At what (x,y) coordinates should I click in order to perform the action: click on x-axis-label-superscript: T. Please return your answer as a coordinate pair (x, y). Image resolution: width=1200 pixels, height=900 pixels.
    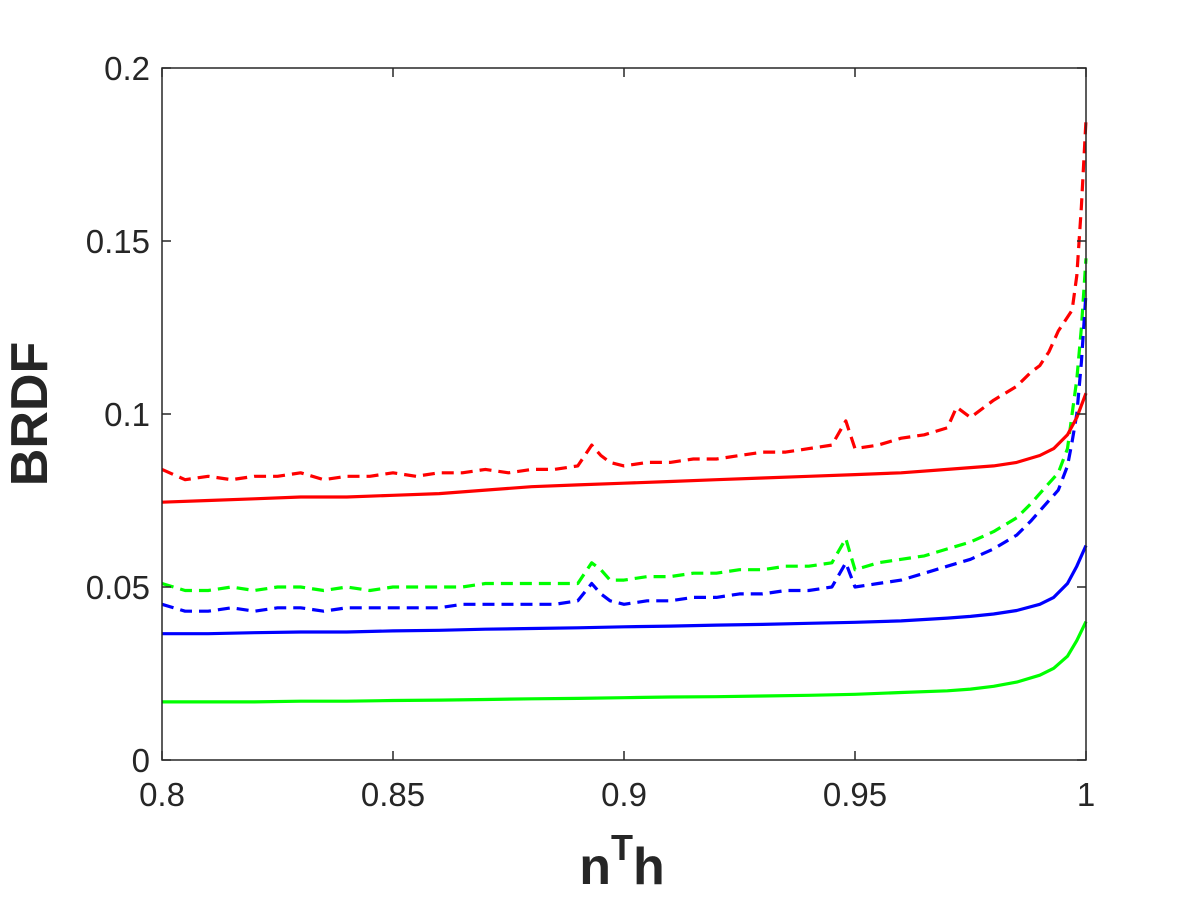
    Looking at the image, I should click on (622, 847).